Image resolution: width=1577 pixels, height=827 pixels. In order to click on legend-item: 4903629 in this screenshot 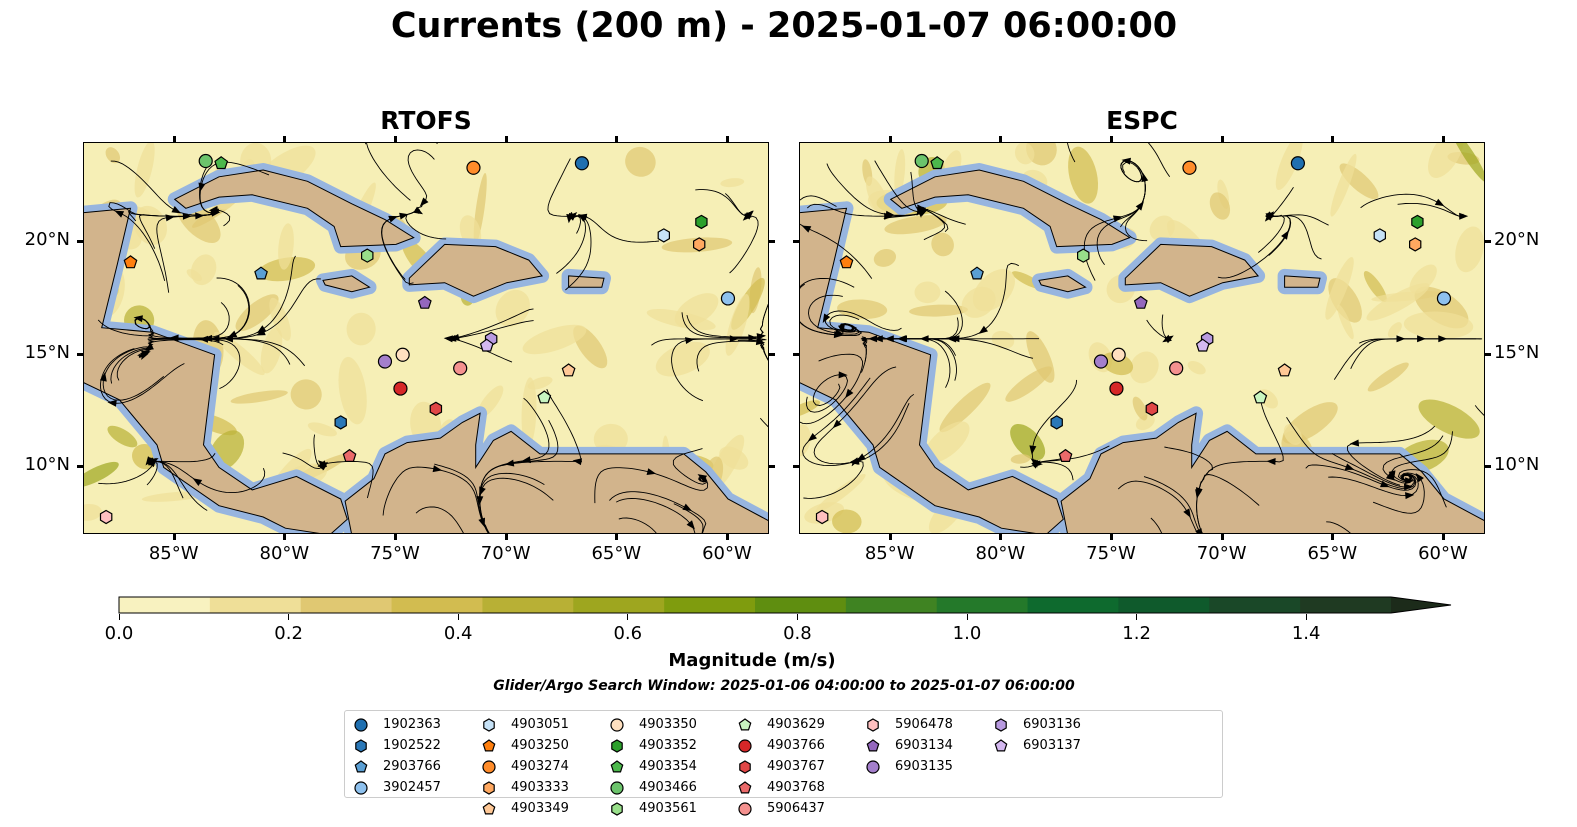, I will do `click(781, 724)`.